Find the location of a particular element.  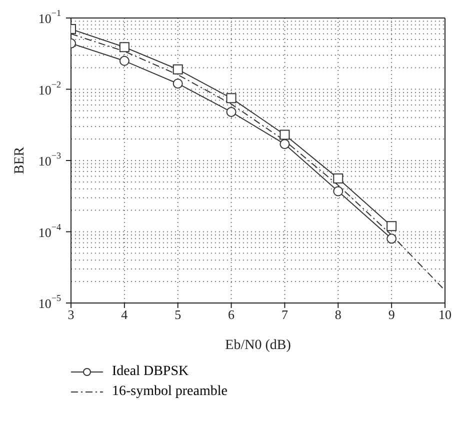

y-tick-label: 10$^{−4}$ is located at coordinates (50, 231).